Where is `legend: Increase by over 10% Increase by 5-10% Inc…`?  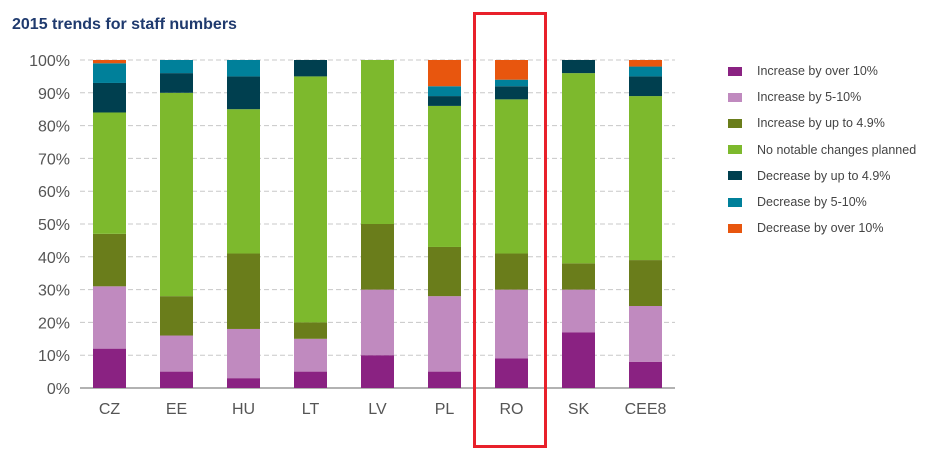 legend: Increase by over 10% Increase by 5-10% Inc… is located at coordinates (822, 149).